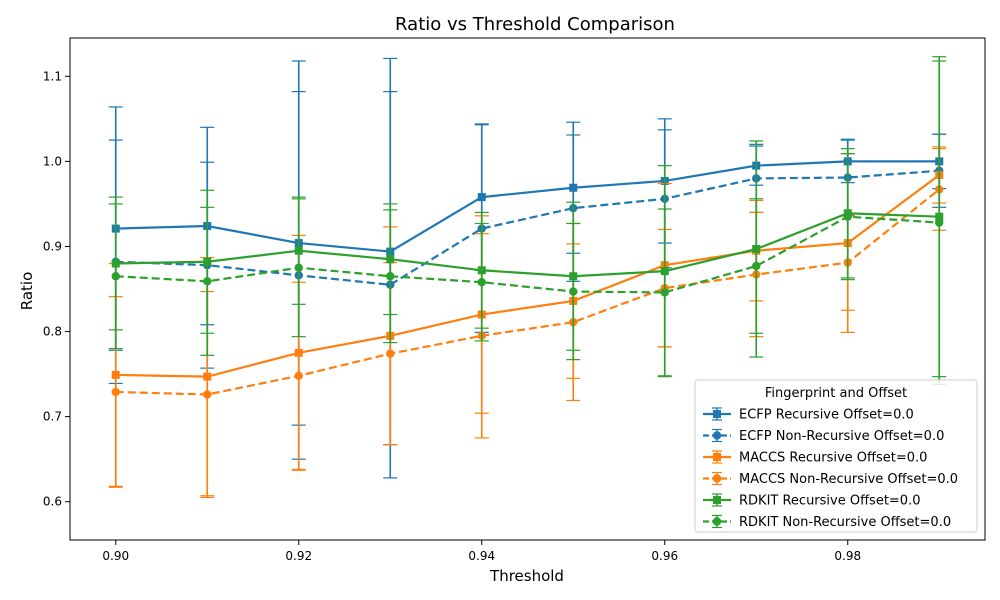  What do you see at coordinates (52, 246) in the screenshot?
I see `y-tick-label: 0.9` at bounding box center [52, 246].